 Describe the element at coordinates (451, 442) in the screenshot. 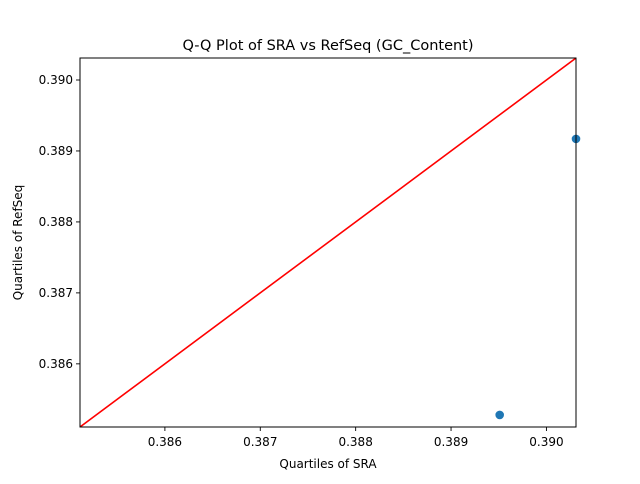

I see `x-tick-label: 0.389` at that location.